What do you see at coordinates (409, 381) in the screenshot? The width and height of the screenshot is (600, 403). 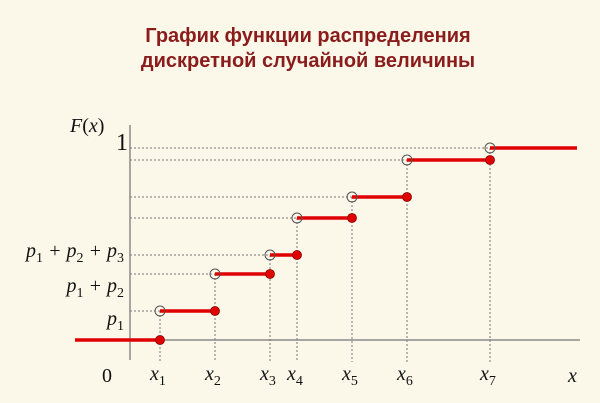 I see `subscript: 6` at bounding box center [409, 381].